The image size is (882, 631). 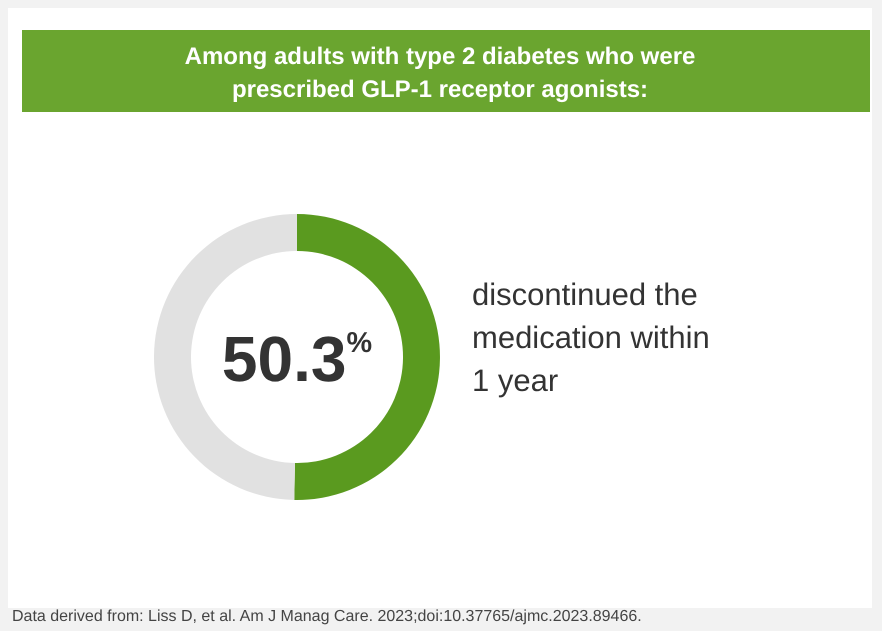 What do you see at coordinates (440, 73) in the screenshot?
I see `chart-title: Among adults with type 2 diabetes who were prescribed GLP-1 receptor agonists:` at bounding box center [440, 73].